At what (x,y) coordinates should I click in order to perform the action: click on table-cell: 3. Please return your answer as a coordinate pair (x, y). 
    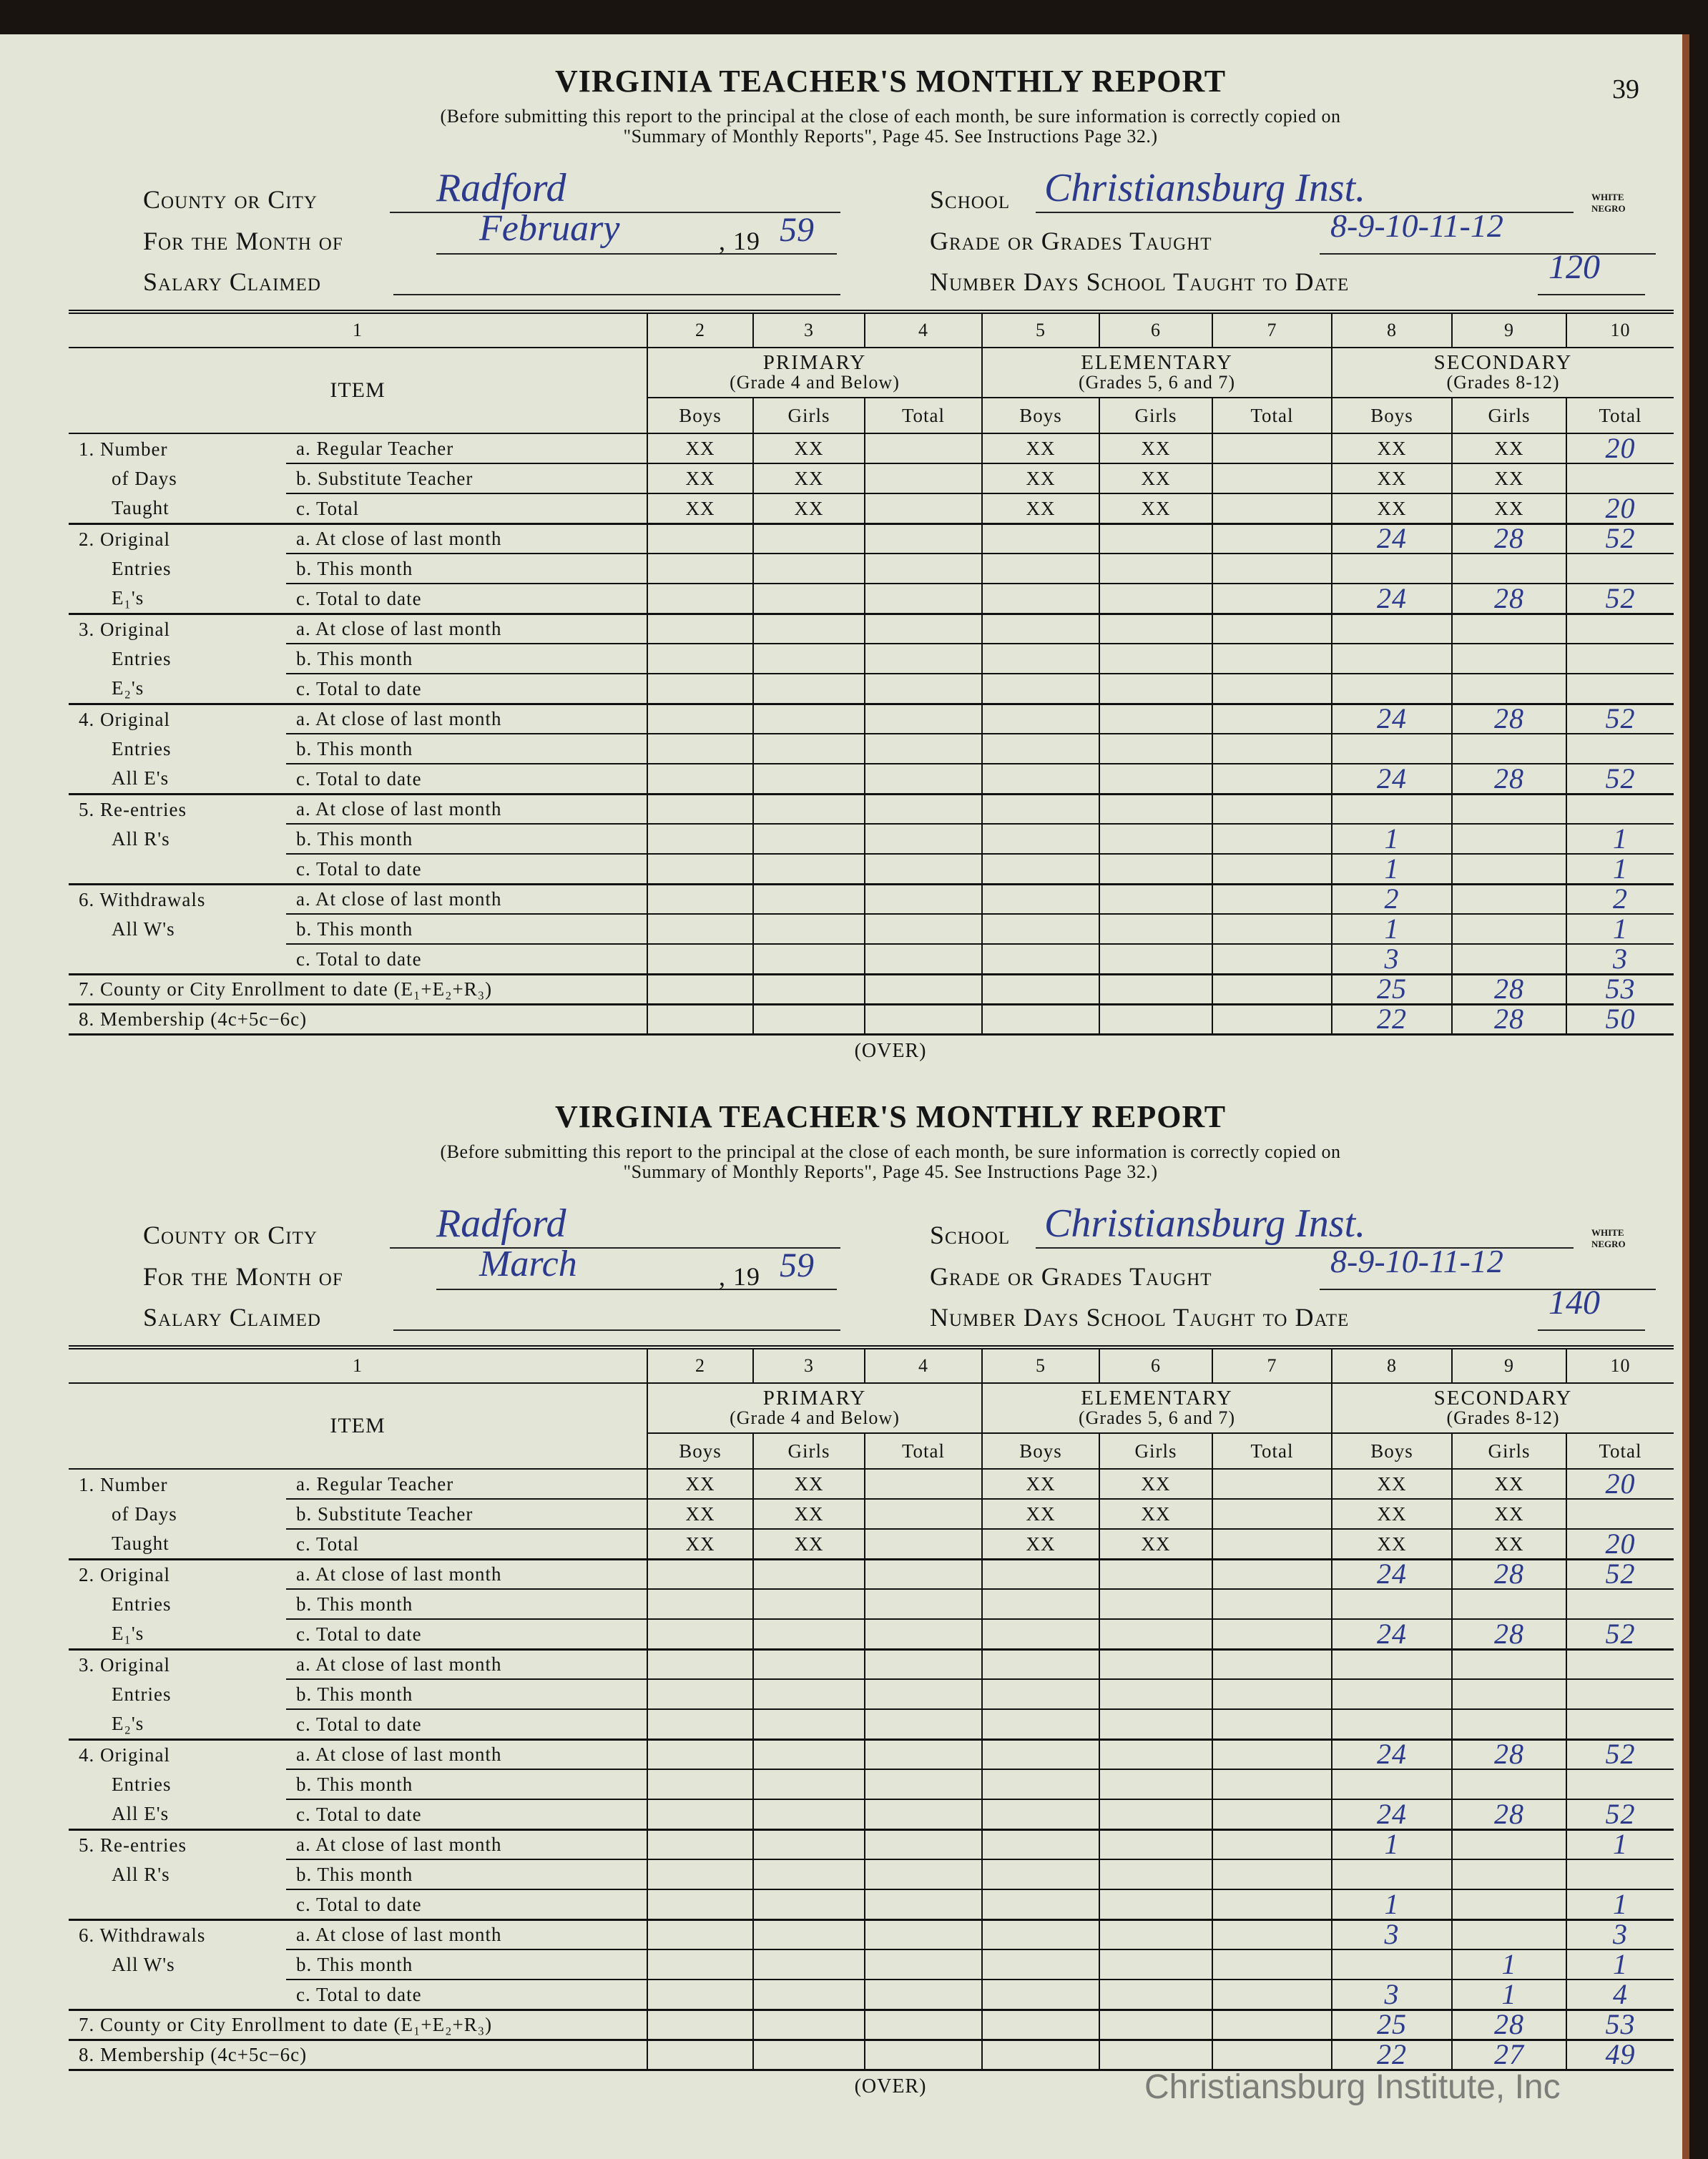
    Looking at the image, I should click on (1620, 1935).